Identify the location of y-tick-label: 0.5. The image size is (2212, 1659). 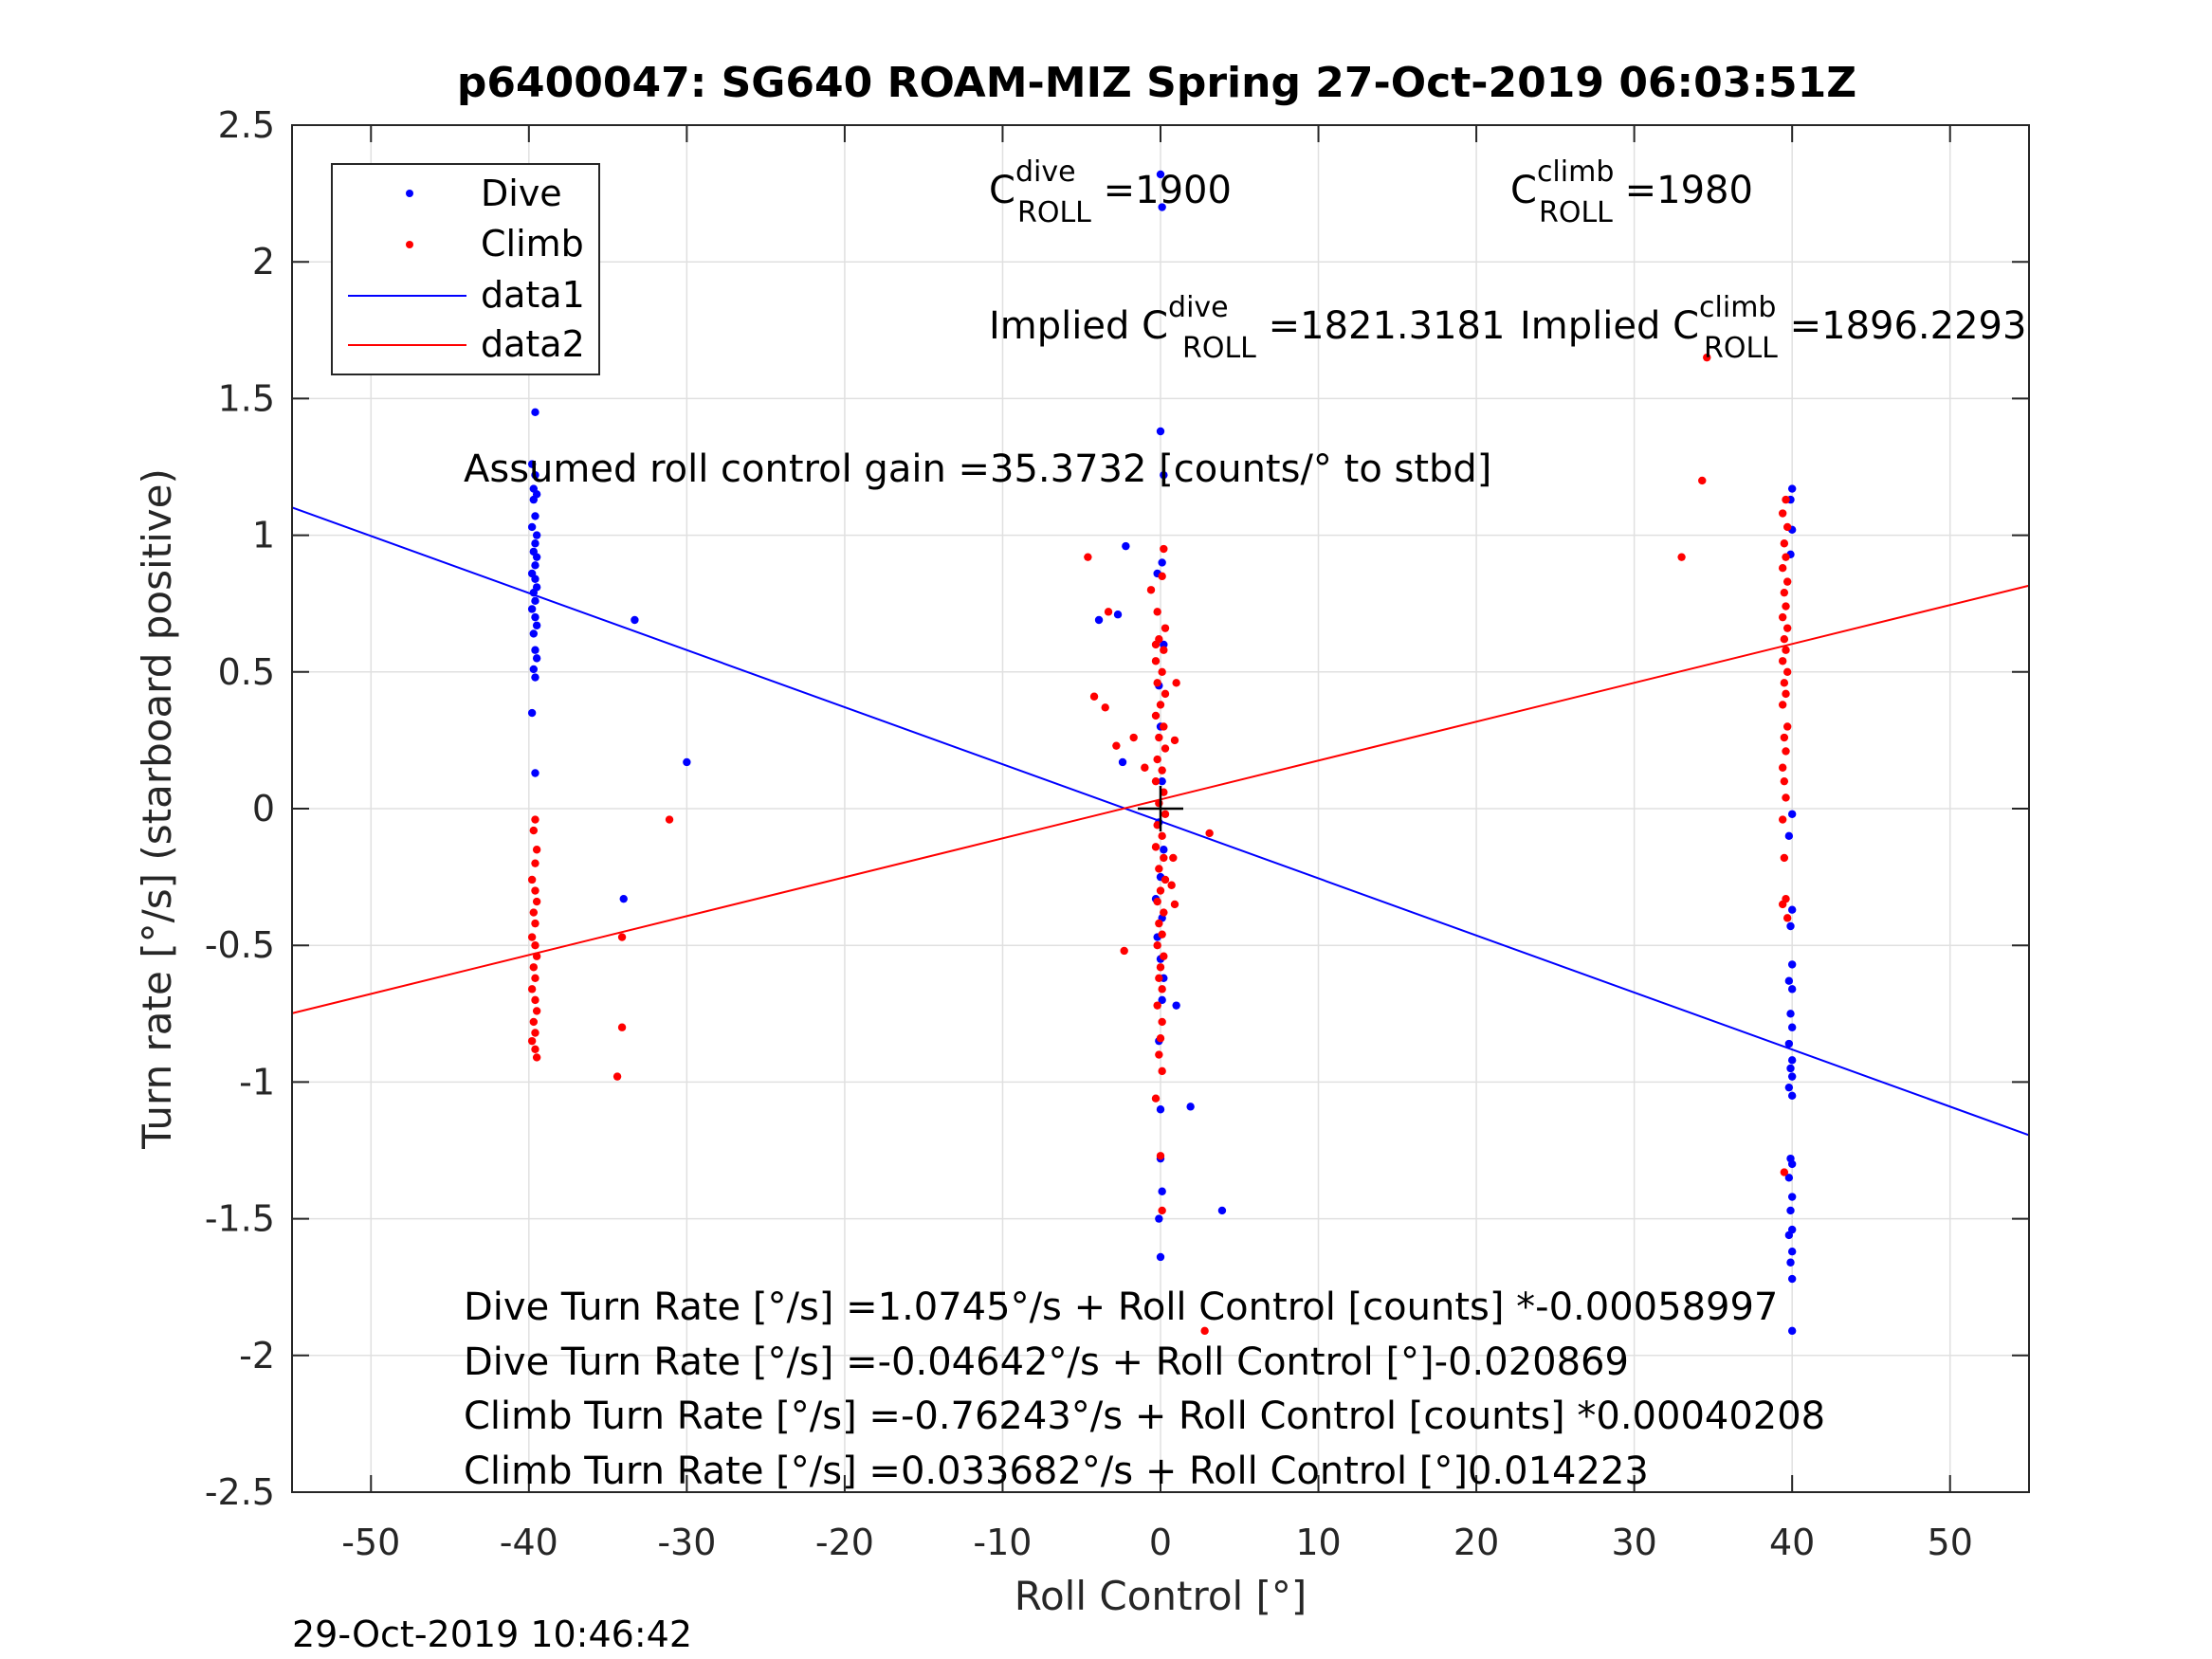
(246, 672).